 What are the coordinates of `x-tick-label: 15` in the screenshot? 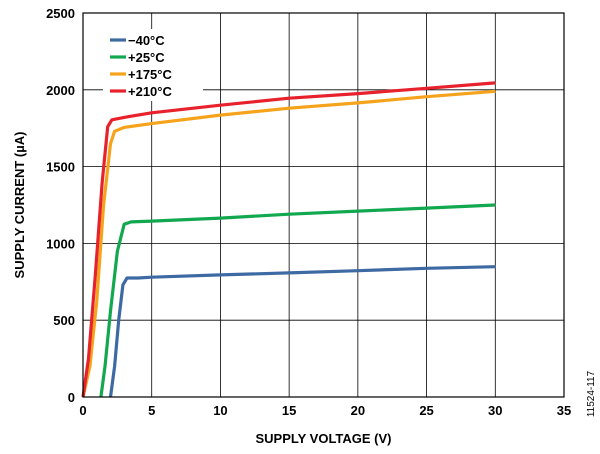 It's located at (289, 410).